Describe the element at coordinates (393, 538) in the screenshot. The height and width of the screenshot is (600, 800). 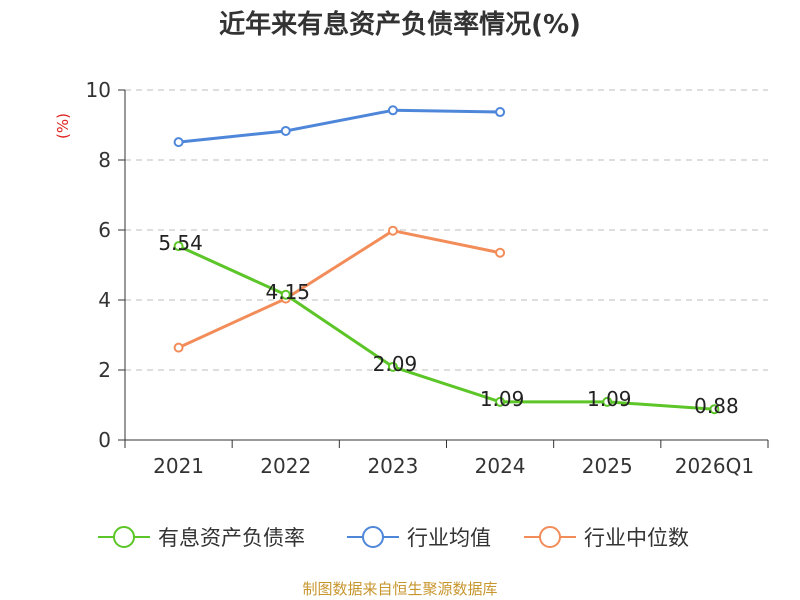
I see `legend: 有息资产负债率 行业均值 行业中位数` at that location.